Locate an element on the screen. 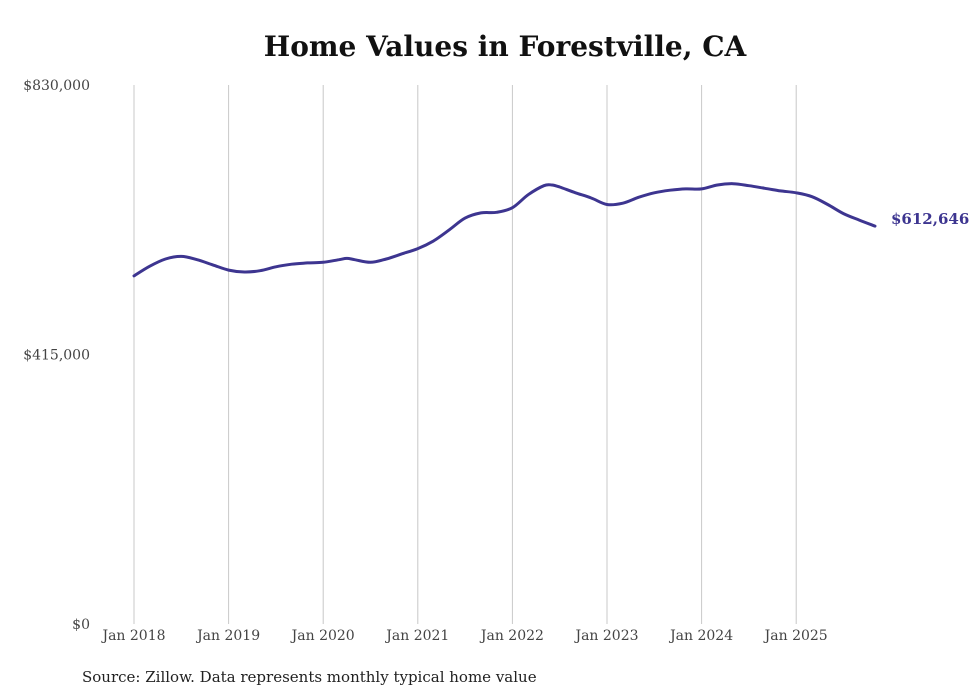  series-layer is located at coordinates (504, 230).